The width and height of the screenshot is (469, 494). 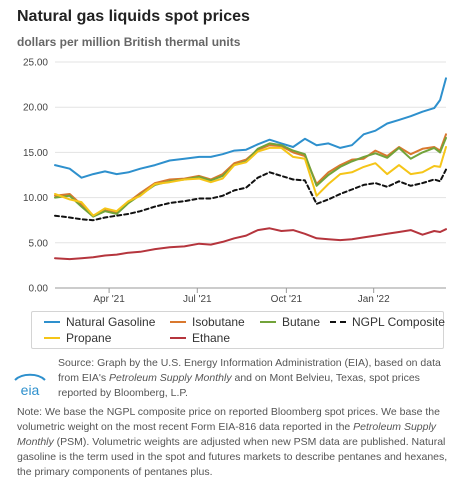 I want to click on legend-item-ethane: Ethane, so click(x=200, y=338).